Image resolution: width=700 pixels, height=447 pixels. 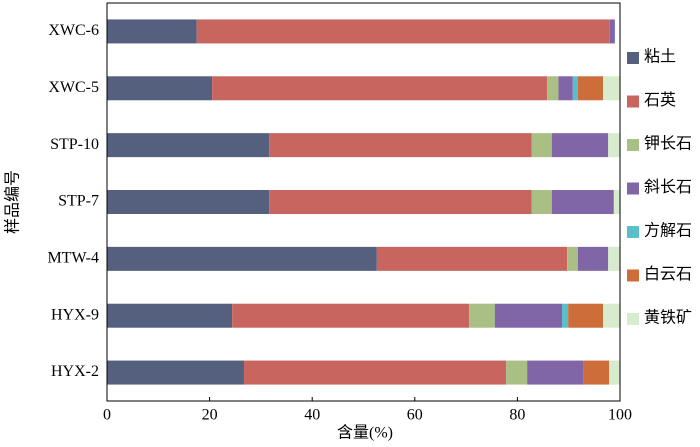 I want to click on legend-label: 粘土, so click(x=660, y=57).